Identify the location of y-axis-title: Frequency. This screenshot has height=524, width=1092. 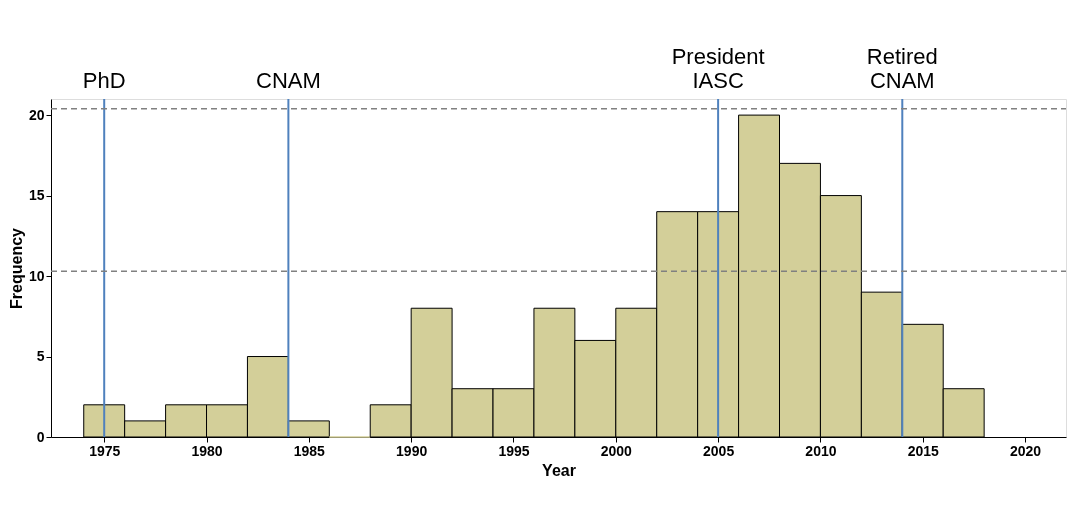
(16, 268).